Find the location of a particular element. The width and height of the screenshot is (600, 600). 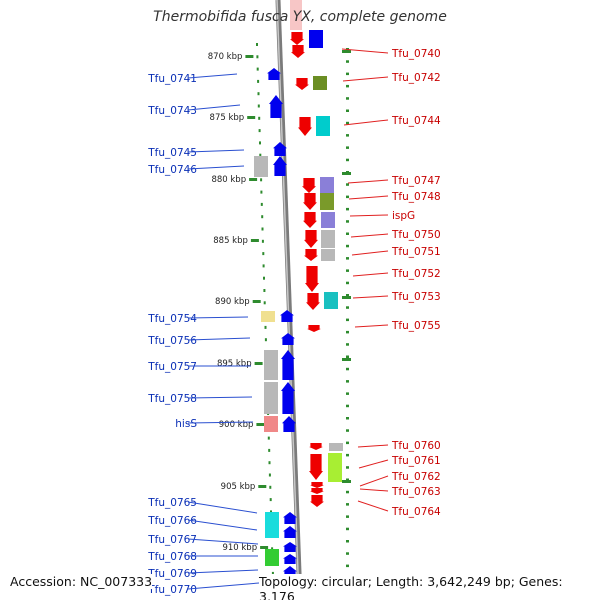

right-gene-leader-line is located at coordinates (370, 297).